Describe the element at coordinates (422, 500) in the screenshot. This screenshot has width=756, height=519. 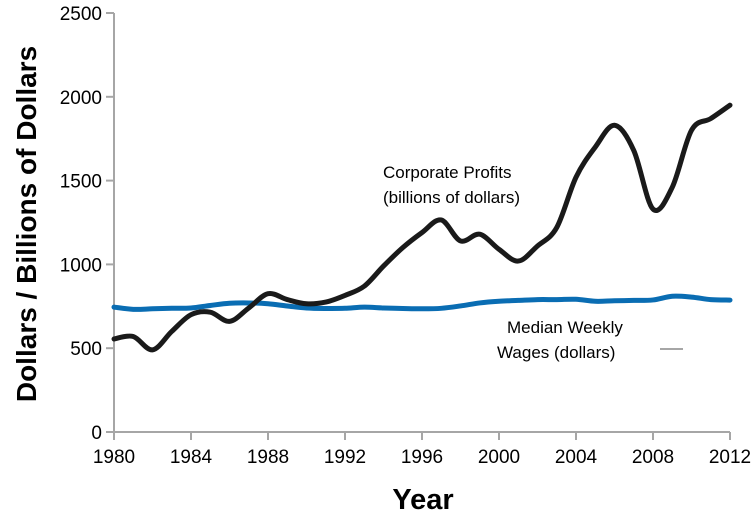
I see `x-axis-title: Year` at that location.